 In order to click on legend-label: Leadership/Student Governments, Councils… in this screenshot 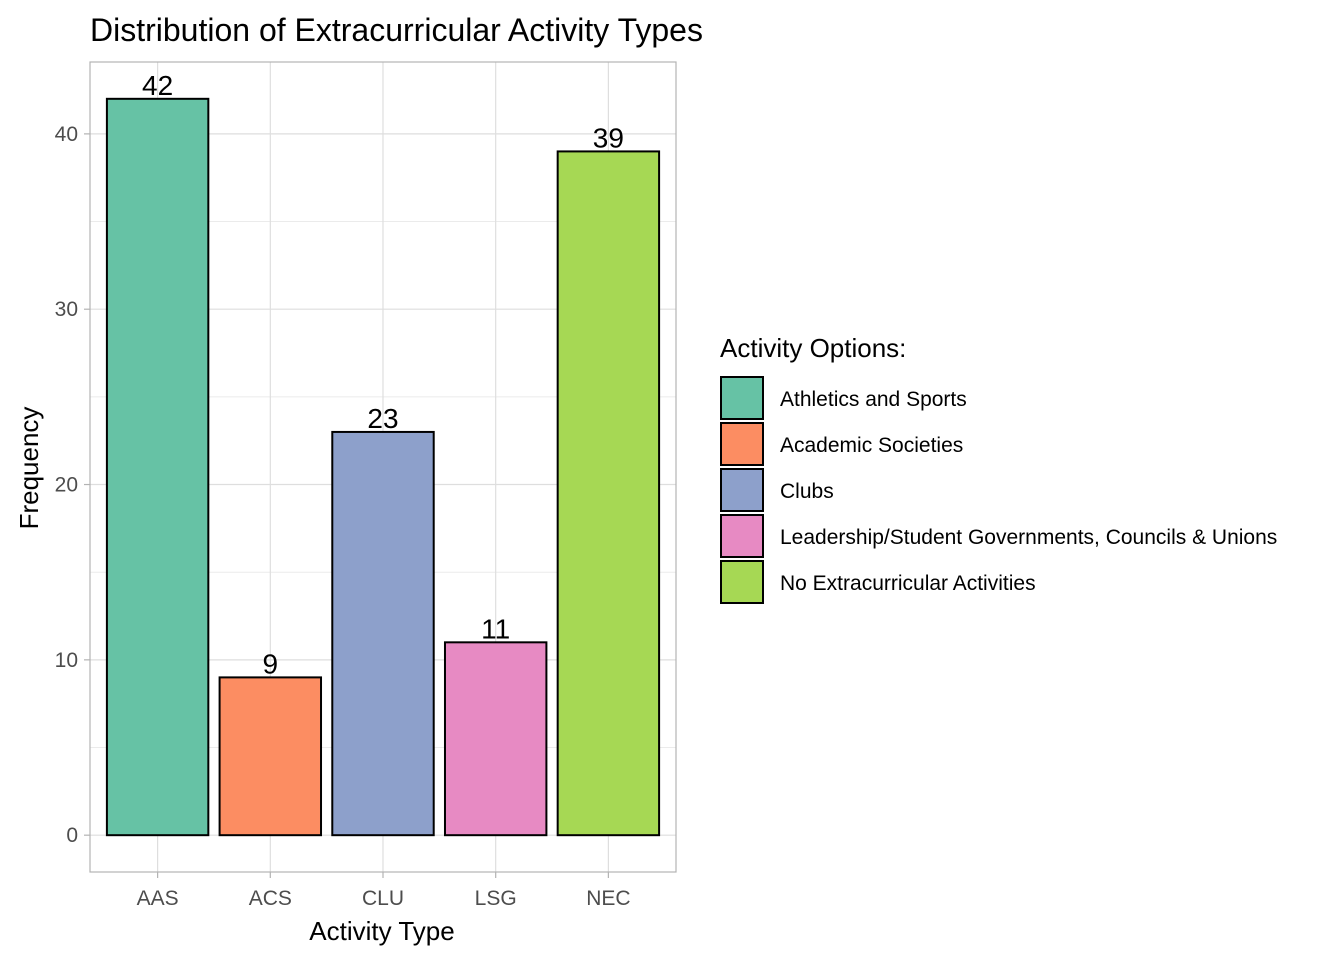, I will do `click(1028, 537)`.